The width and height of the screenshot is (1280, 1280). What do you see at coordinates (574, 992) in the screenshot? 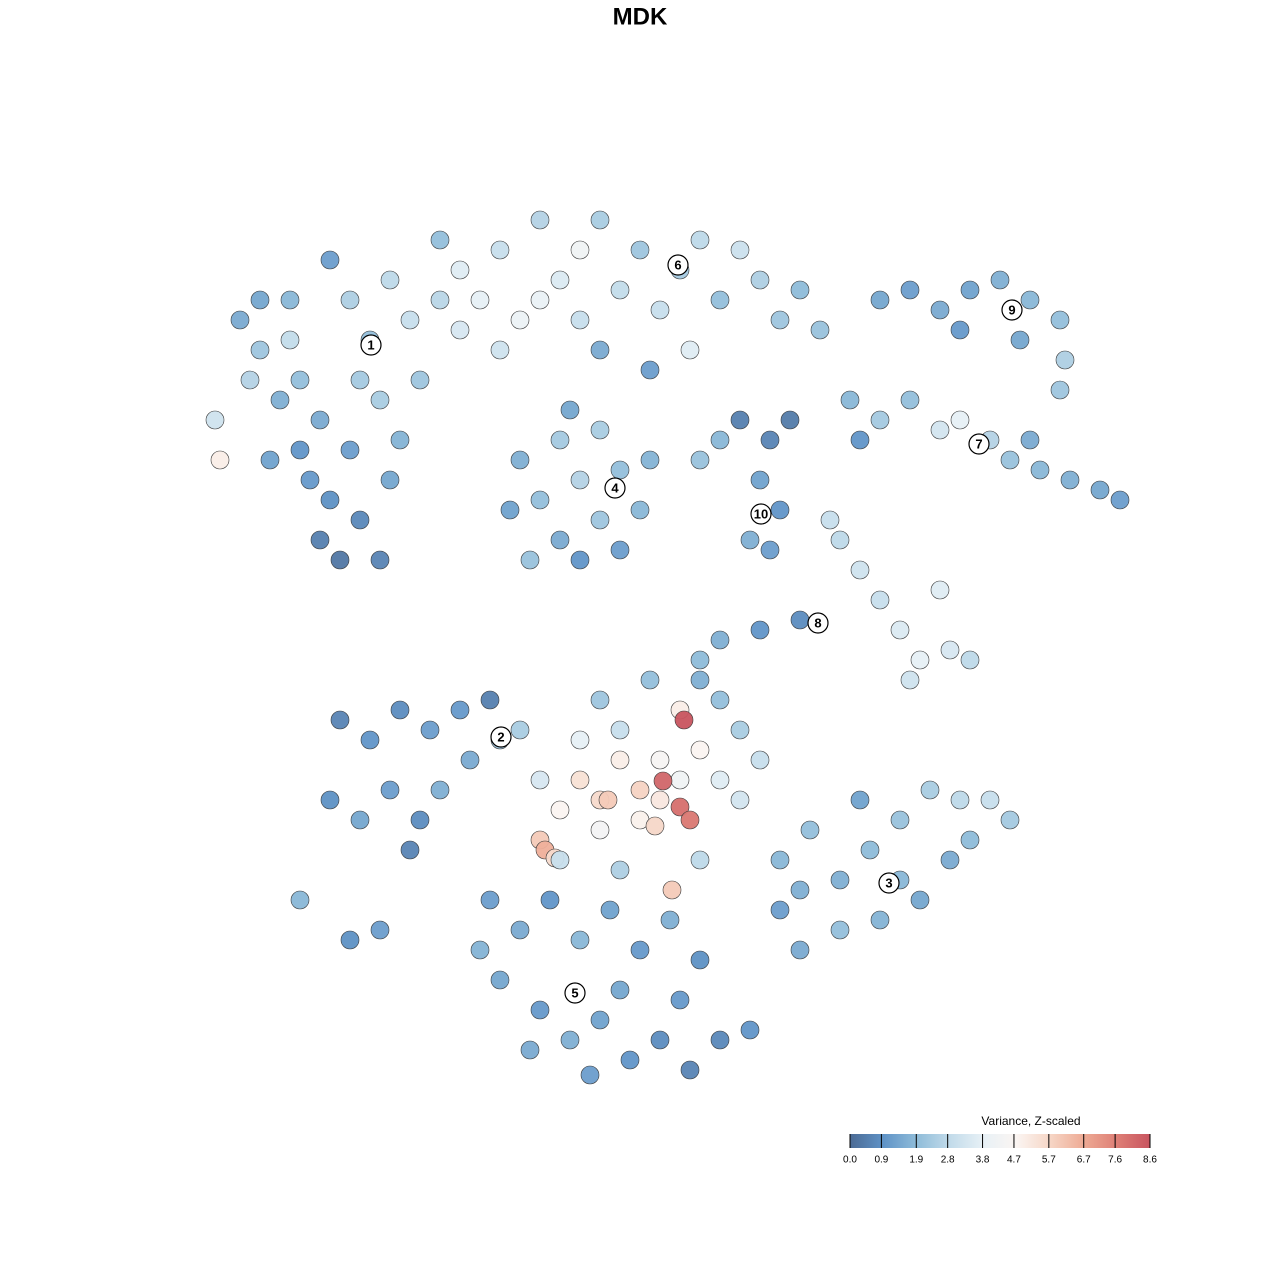
I see `cluster-label: 5` at bounding box center [574, 992].